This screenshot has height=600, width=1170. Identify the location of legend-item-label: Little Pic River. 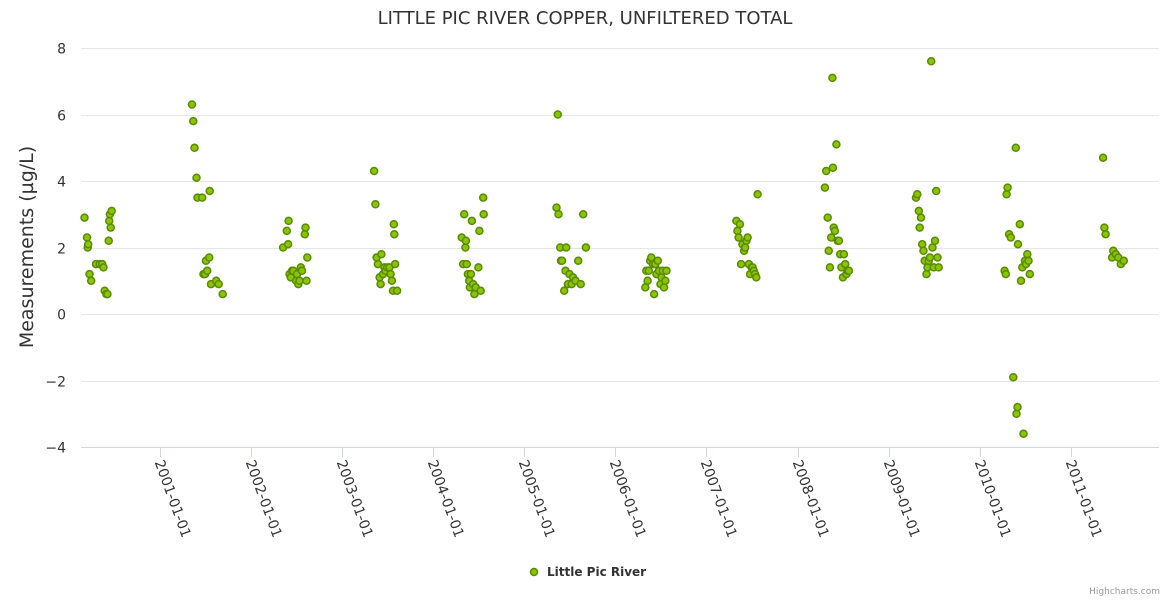
(596, 572).